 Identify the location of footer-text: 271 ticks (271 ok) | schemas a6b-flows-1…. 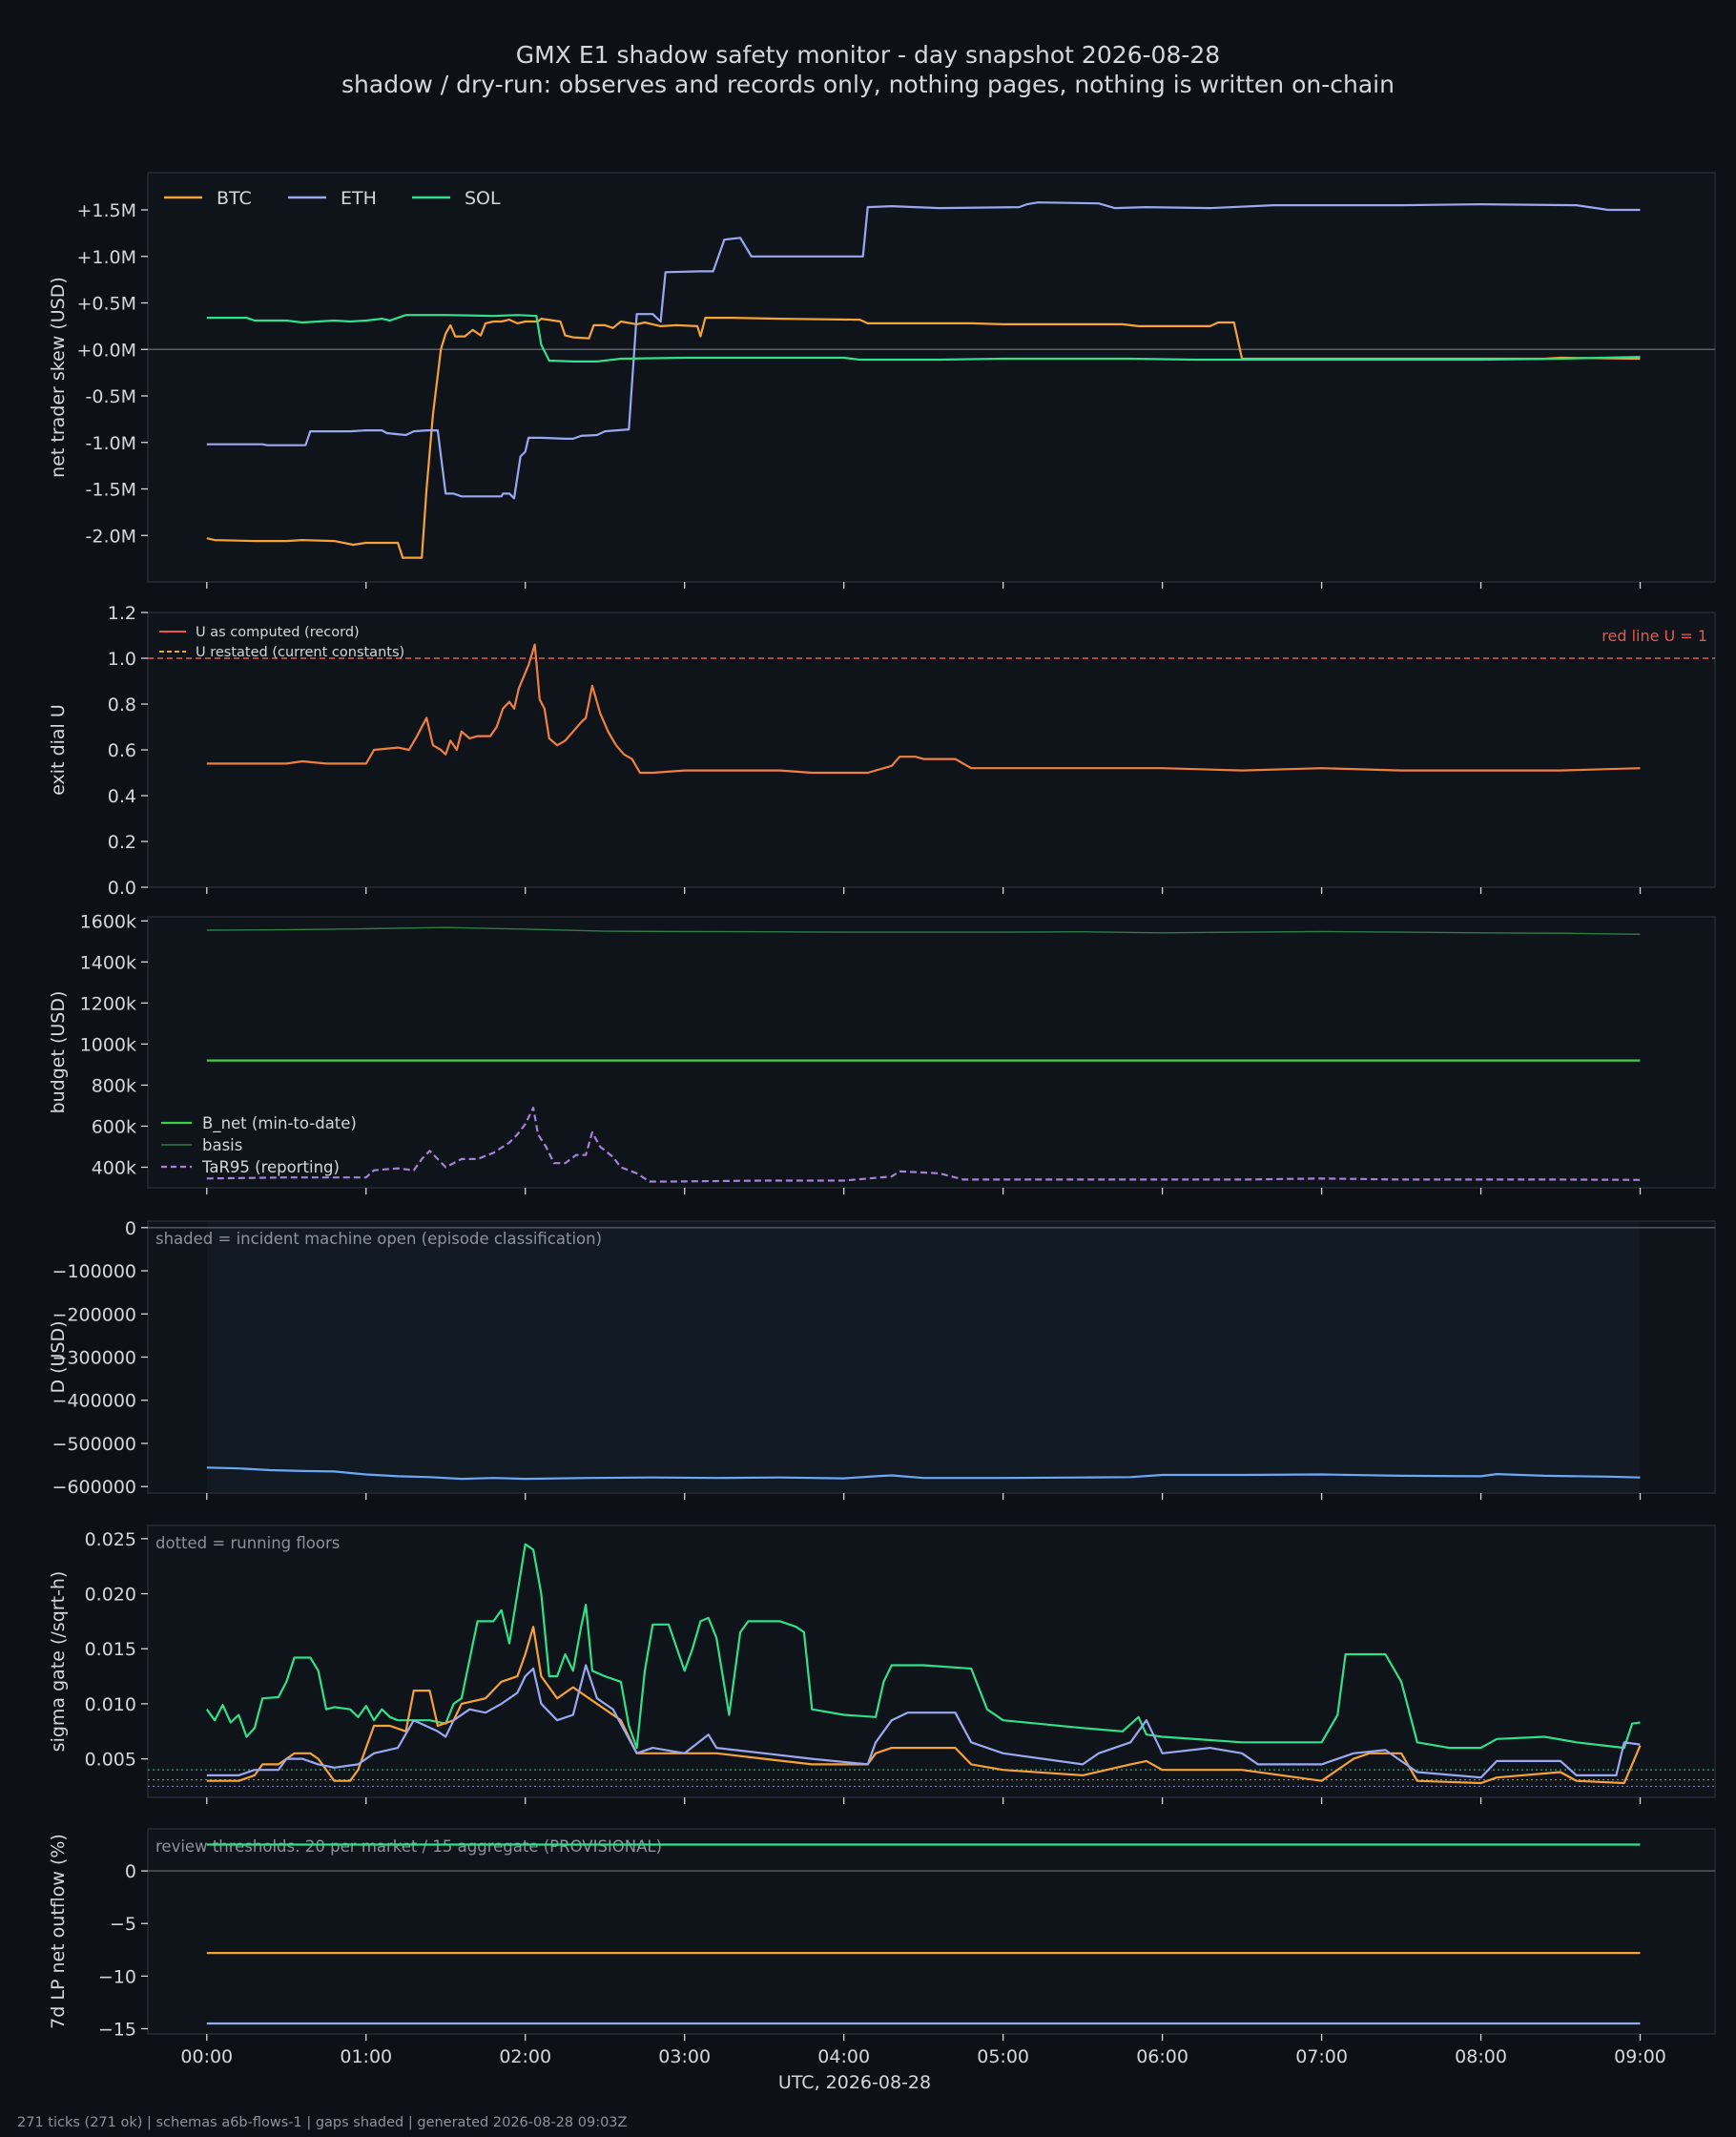
(322, 2122).